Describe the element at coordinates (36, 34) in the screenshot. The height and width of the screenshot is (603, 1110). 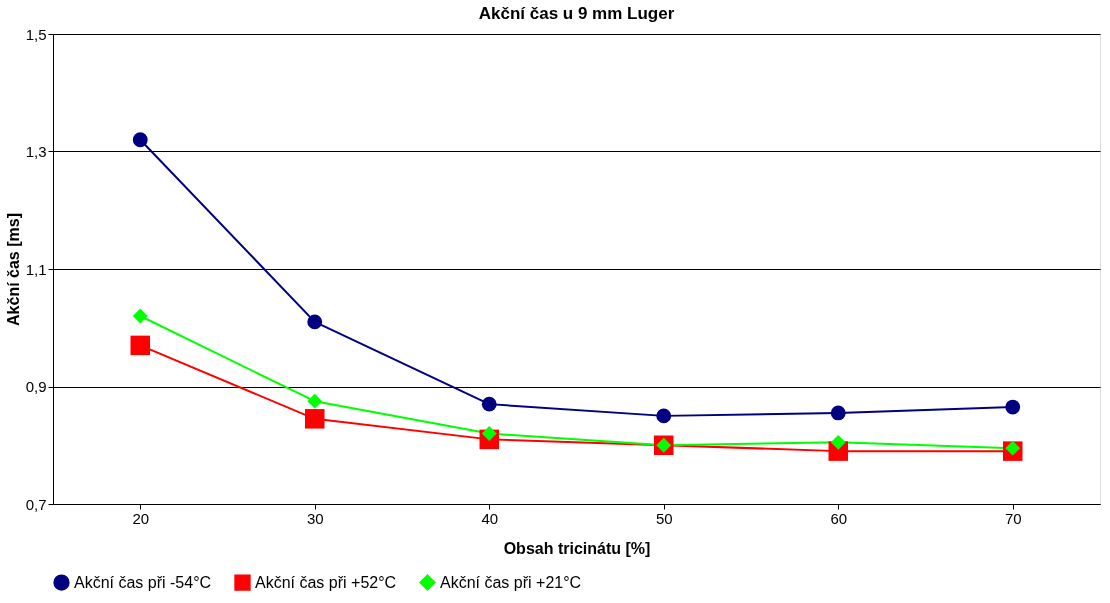
I see `y-tick-label: 1,5` at that location.